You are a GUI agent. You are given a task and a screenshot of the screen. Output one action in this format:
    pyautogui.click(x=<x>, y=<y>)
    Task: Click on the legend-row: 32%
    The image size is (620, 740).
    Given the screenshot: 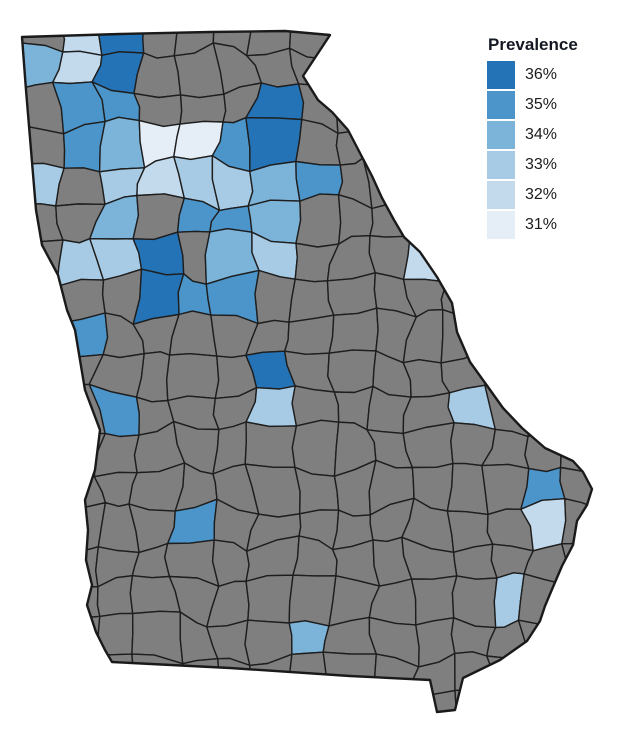 What is the action you would take?
    pyautogui.click(x=546, y=194)
    